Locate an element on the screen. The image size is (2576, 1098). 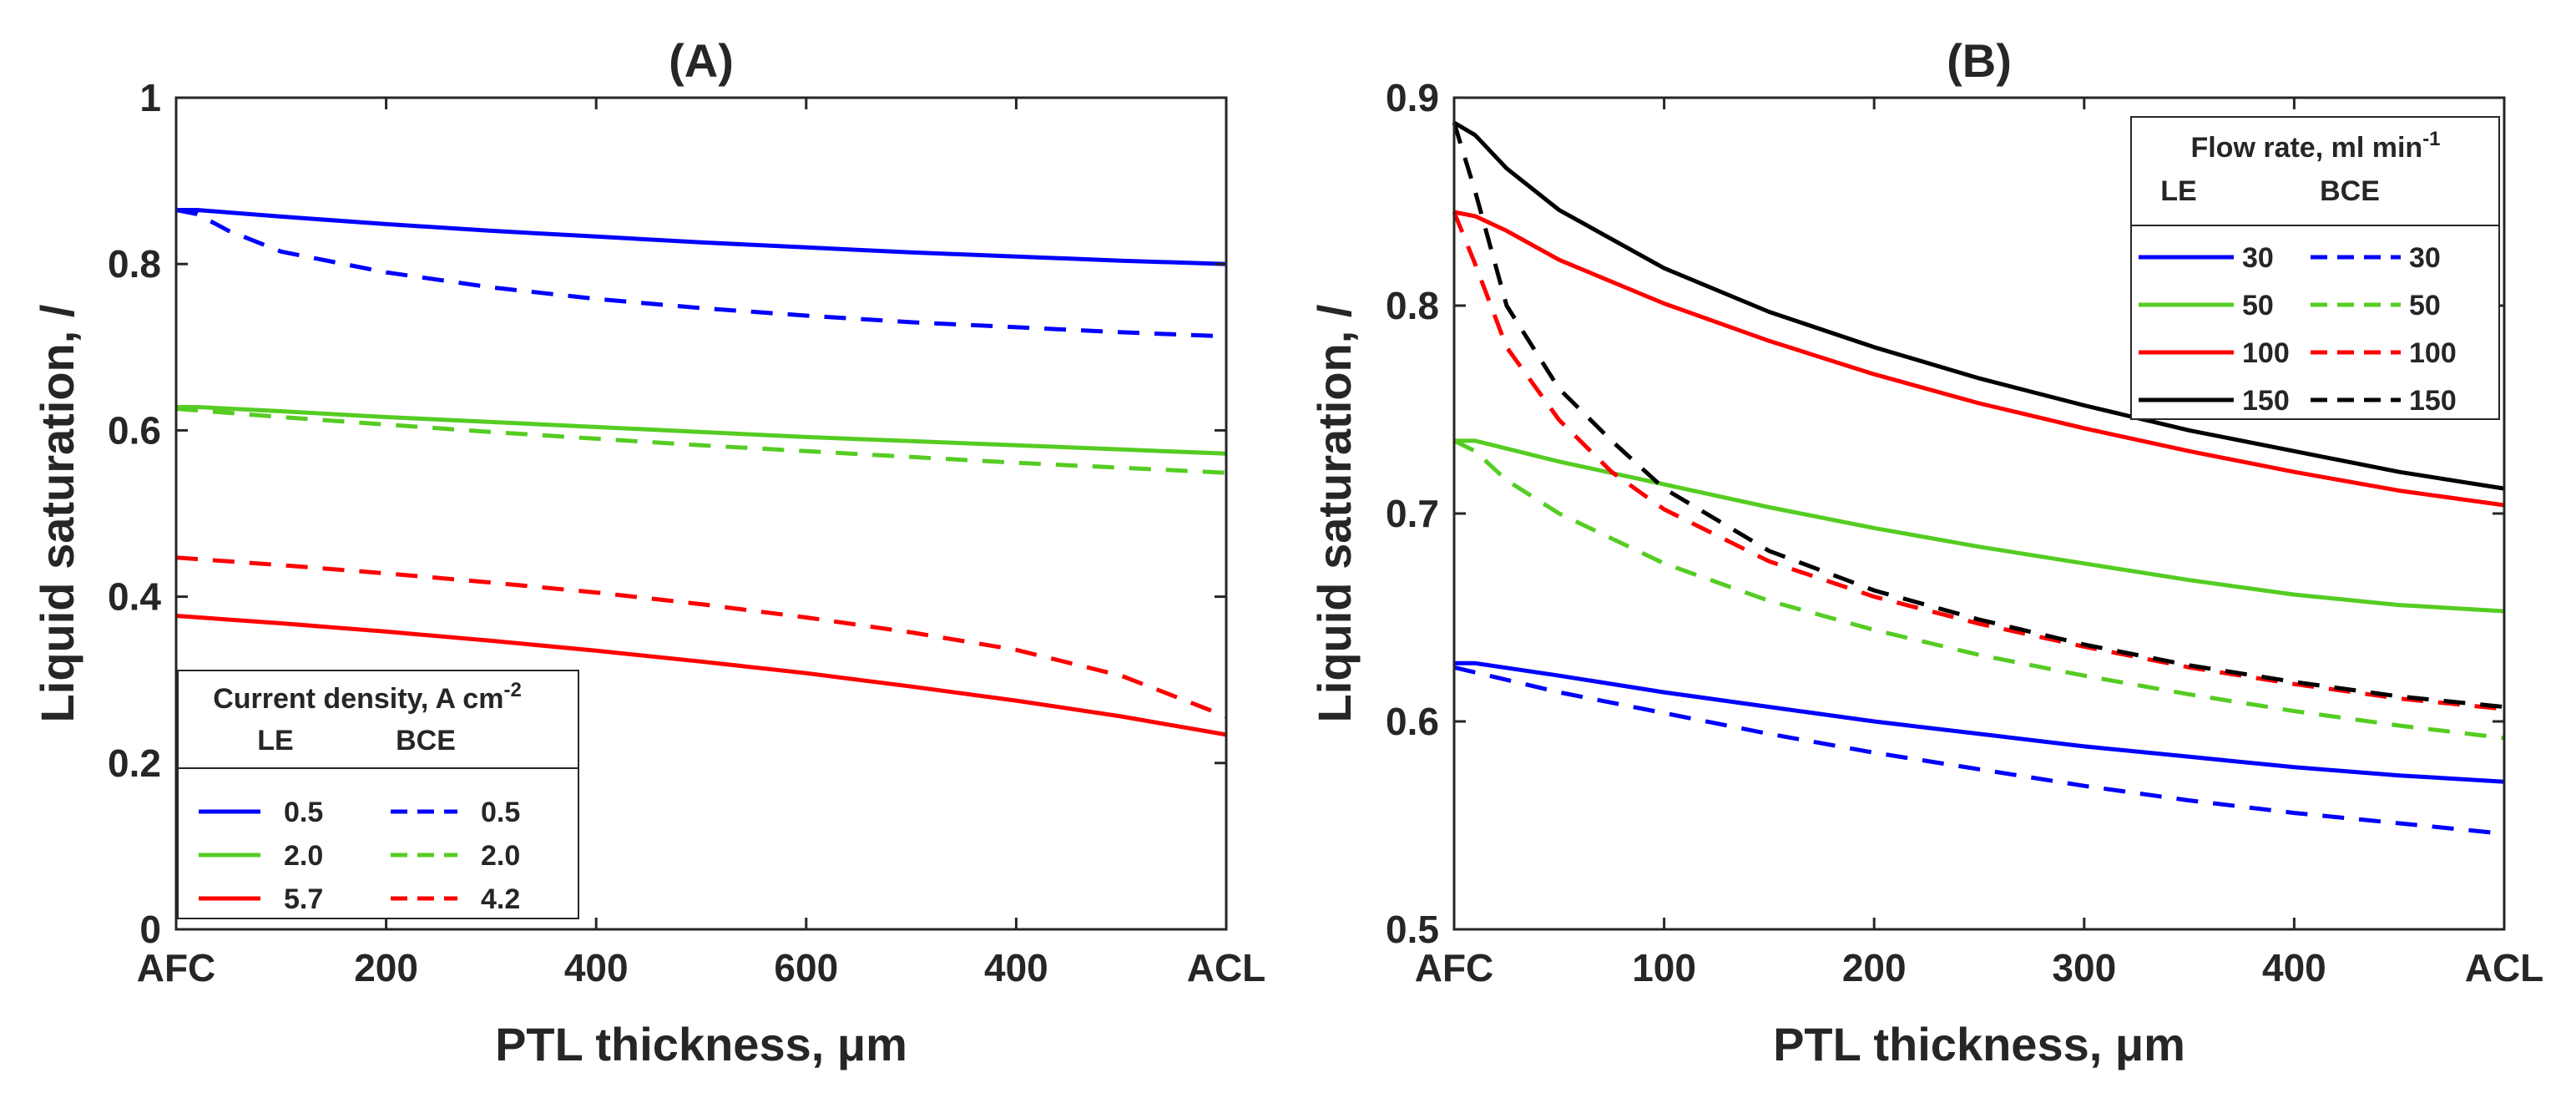
panel-b-series-bce-50-line is located at coordinates (1979, 589).